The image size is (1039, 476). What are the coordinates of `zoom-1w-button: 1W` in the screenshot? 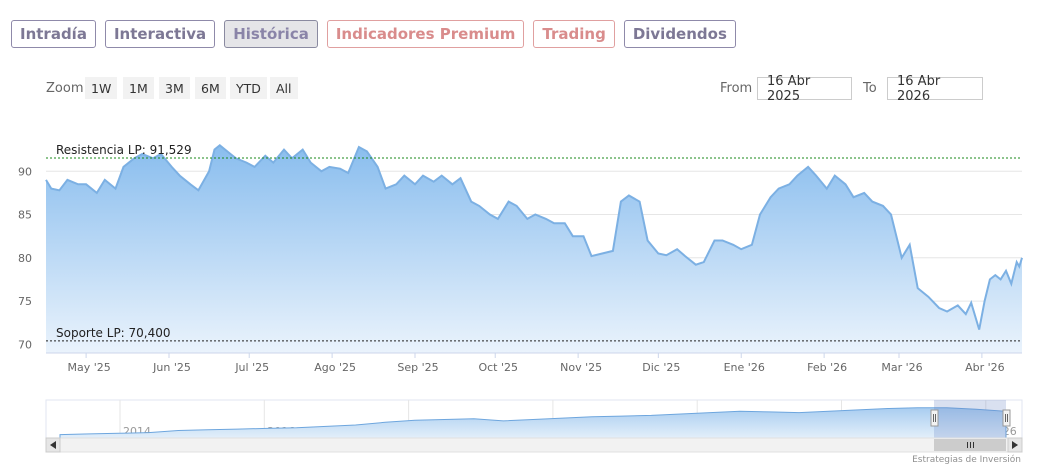 It's located at (101, 88).